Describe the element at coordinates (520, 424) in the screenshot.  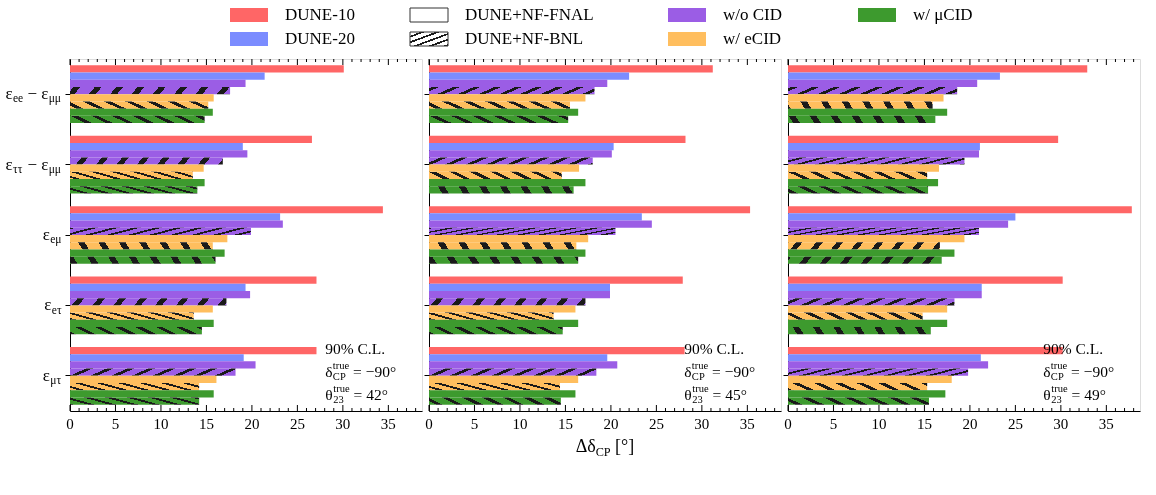
I see `x-tick-label: 10` at that location.